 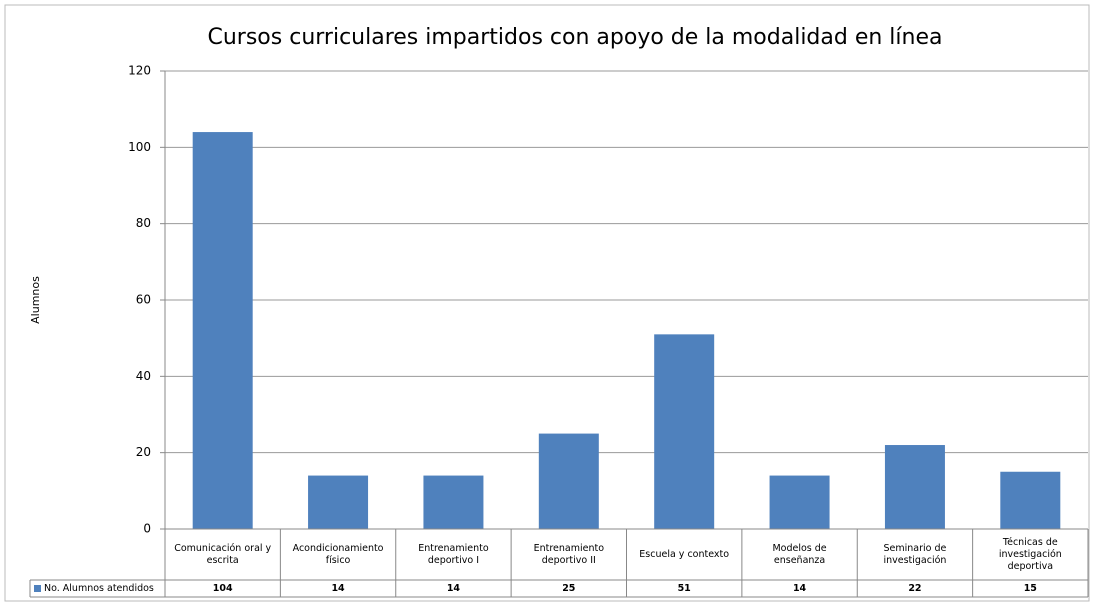 What do you see at coordinates (143, 452) in the screenshot?
I see `y-tick-label: 20` at bounding box center [143, 452].